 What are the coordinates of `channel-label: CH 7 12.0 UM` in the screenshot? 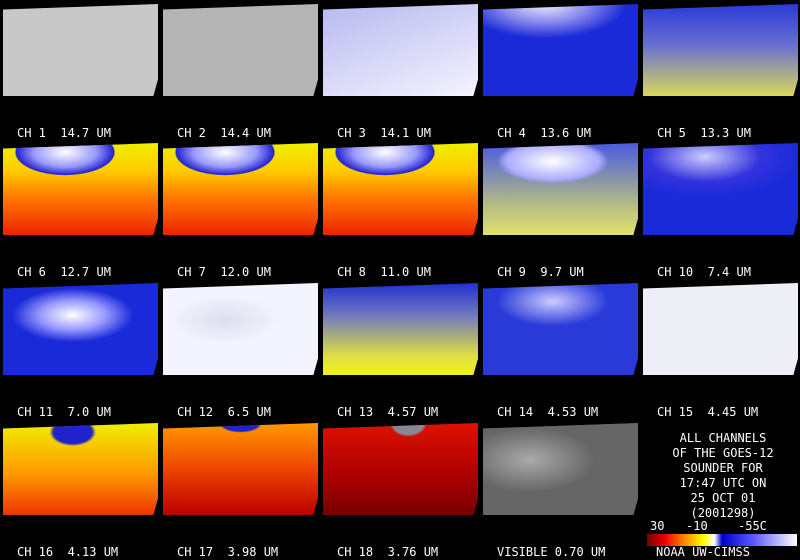 It's located at (224, 272).